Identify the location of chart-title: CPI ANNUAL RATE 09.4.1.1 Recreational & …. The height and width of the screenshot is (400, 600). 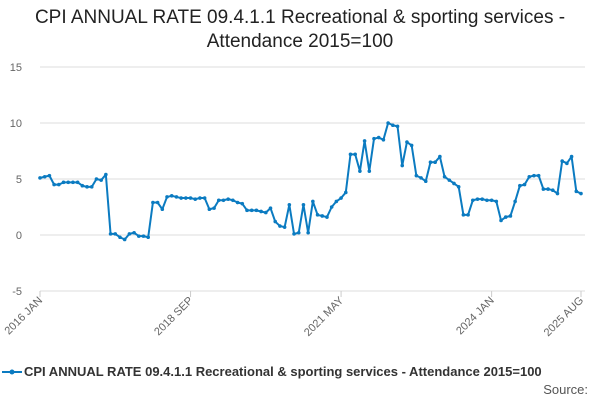
(300, 29).